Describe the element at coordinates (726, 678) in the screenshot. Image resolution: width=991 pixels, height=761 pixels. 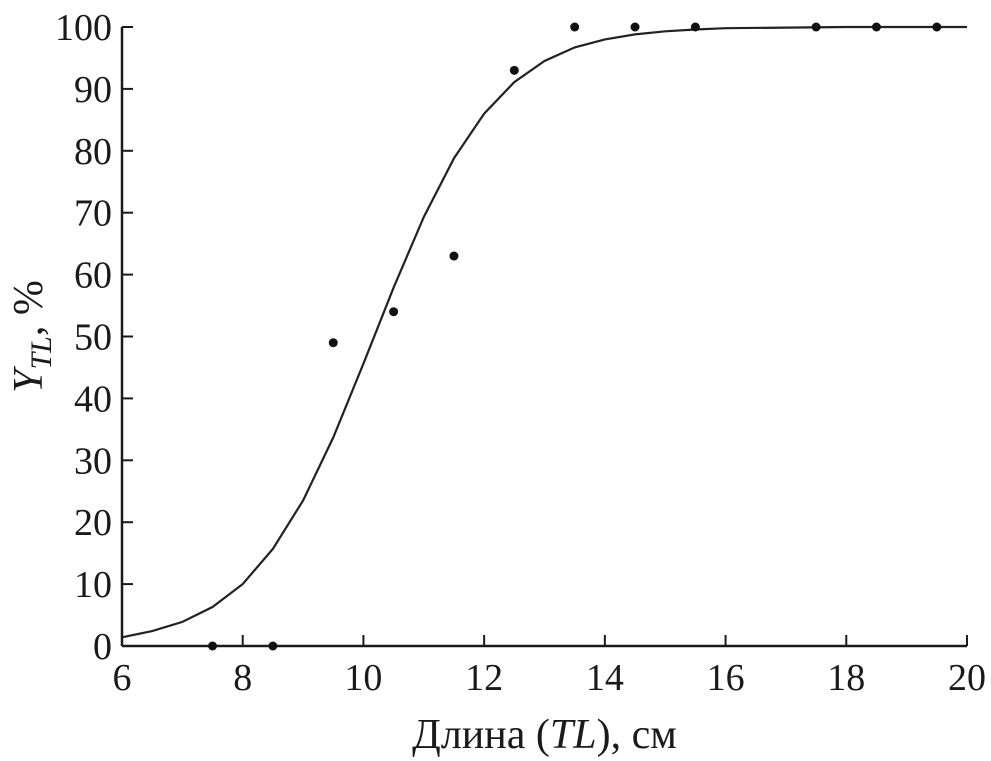
I see `x-tick-label: 16` at that location.